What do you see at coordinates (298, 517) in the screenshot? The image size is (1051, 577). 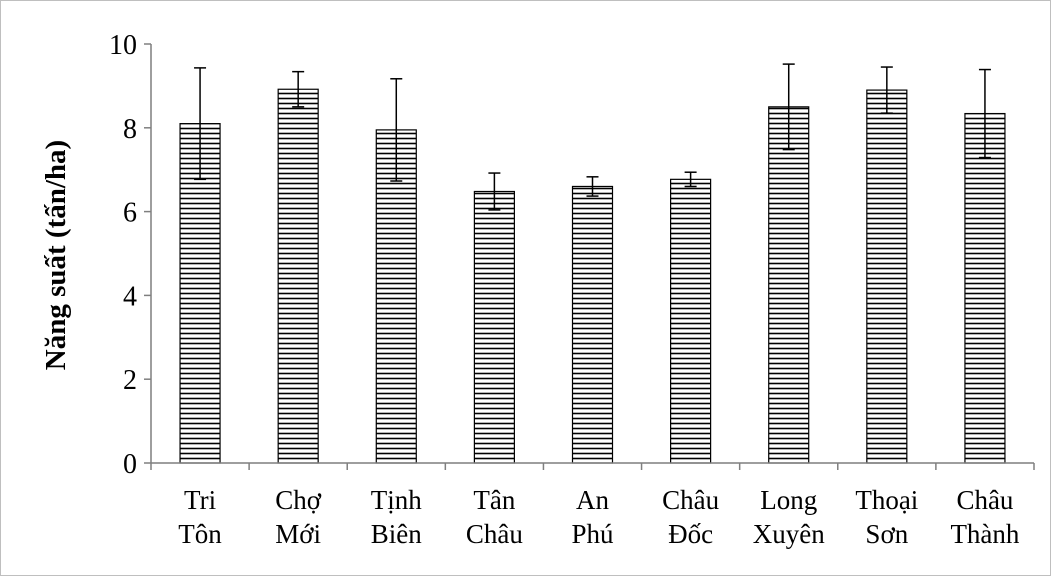 I see `category-label: Chợ Mới` at bounding box center [298, 517].